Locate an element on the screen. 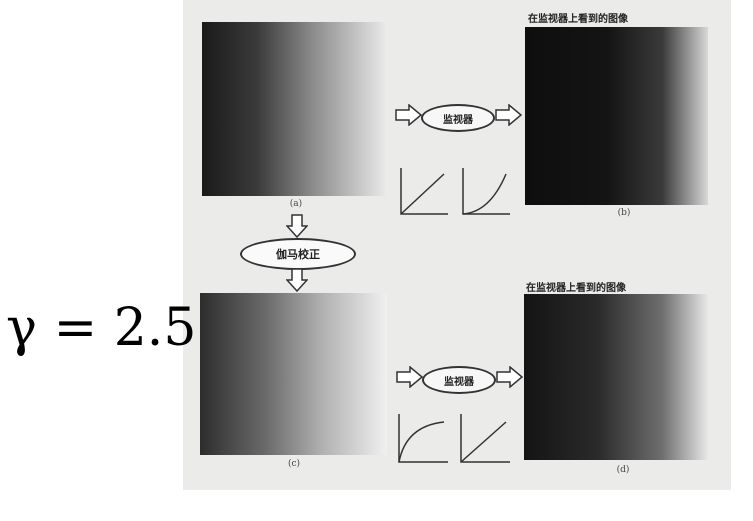  monitor-ellipse-bottom: 监视器 is located at coordinates (459, 380).